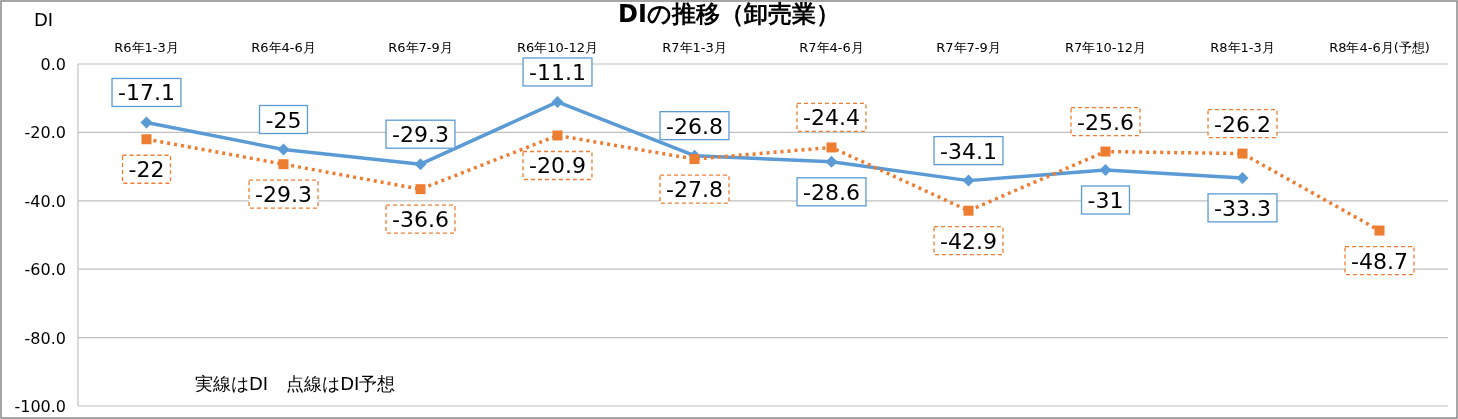  What do you see at coordinates (968, 47) in the screenshot?
I see `xtick: R7年7-9月` at bounding box center [968, 47].